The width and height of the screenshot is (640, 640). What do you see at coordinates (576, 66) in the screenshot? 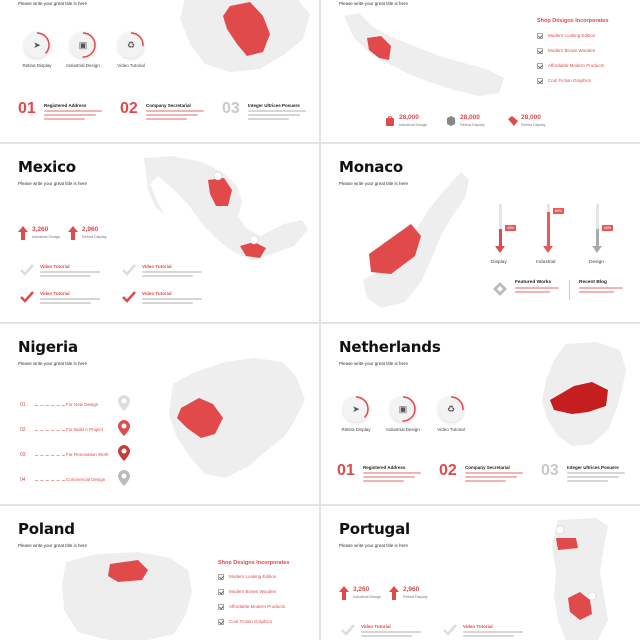
I see `checklist-label: Affordable Modern Products` at bounding box center [576, 66].